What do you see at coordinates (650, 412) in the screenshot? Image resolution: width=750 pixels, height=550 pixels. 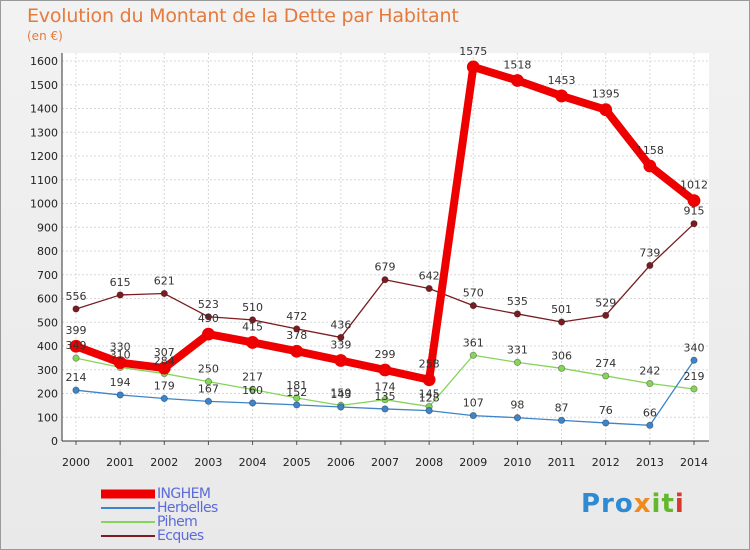 I see `data-label-herbelles: 66` at bounding box center [650, 412].